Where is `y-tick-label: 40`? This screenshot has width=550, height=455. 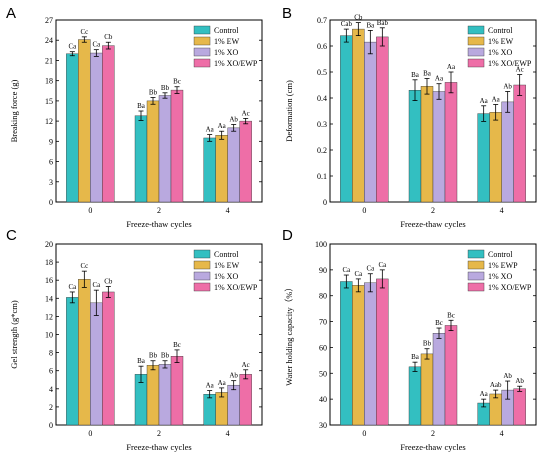
y-tick-label: 40 is located at coordinates (323, 399).